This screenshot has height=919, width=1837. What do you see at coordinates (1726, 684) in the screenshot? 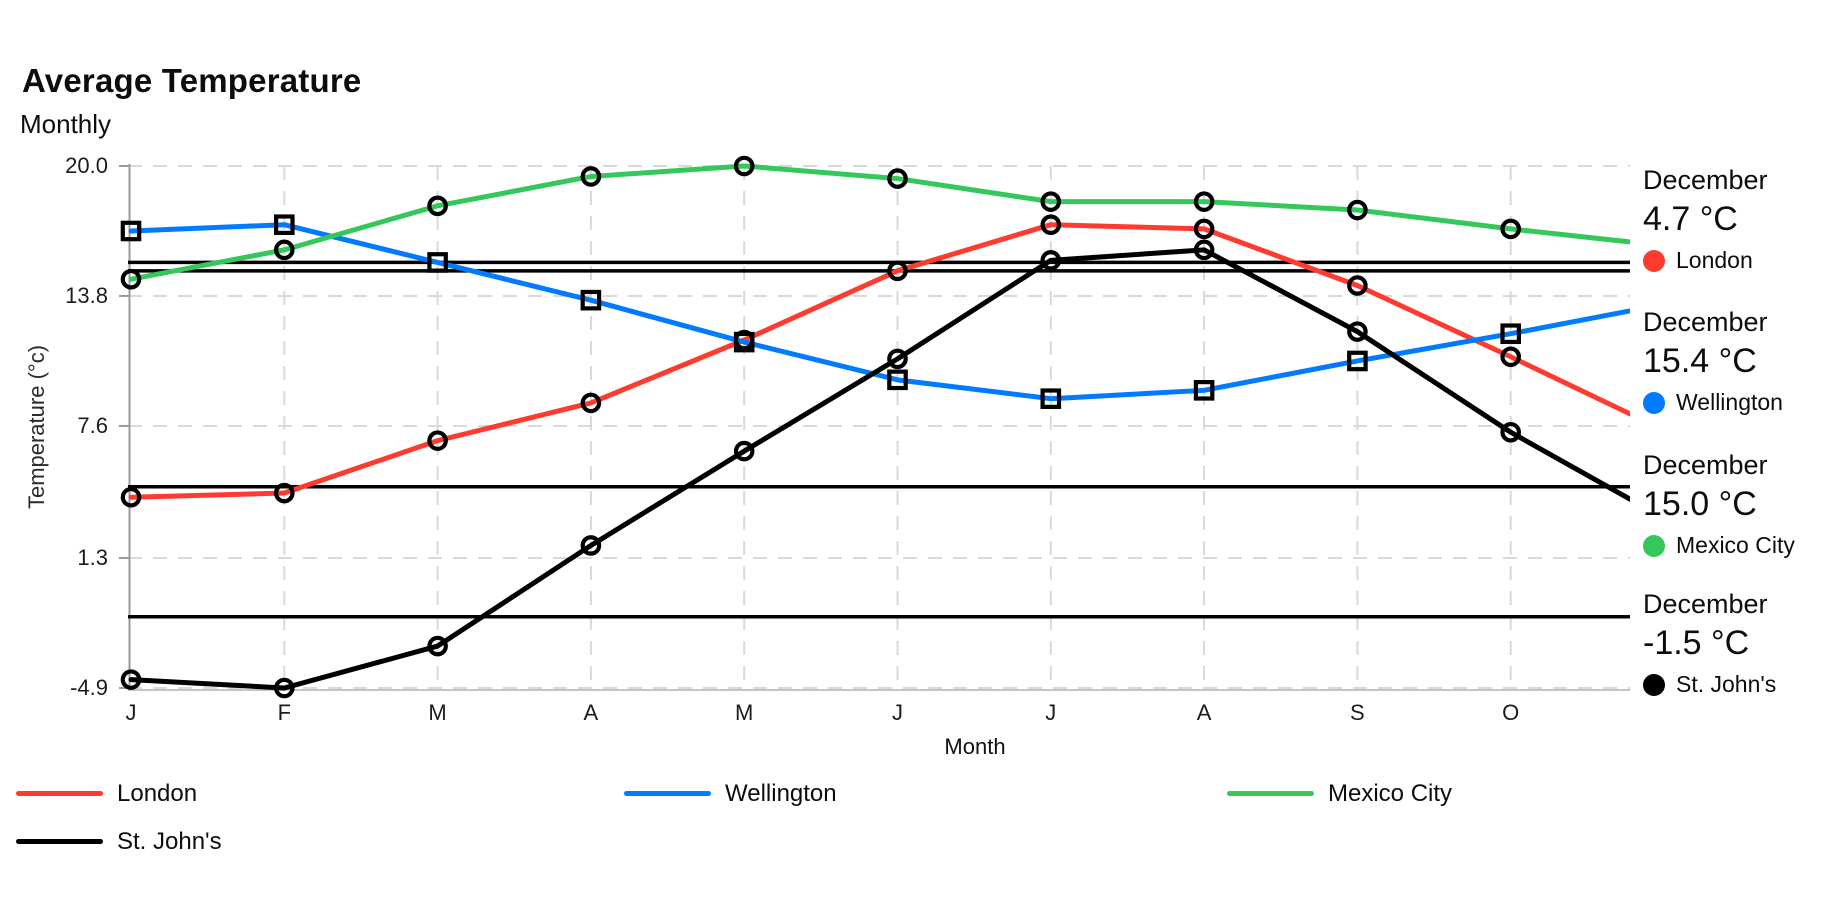
I see `annotation-city: St. John's` at bounding box center [1726, 684].